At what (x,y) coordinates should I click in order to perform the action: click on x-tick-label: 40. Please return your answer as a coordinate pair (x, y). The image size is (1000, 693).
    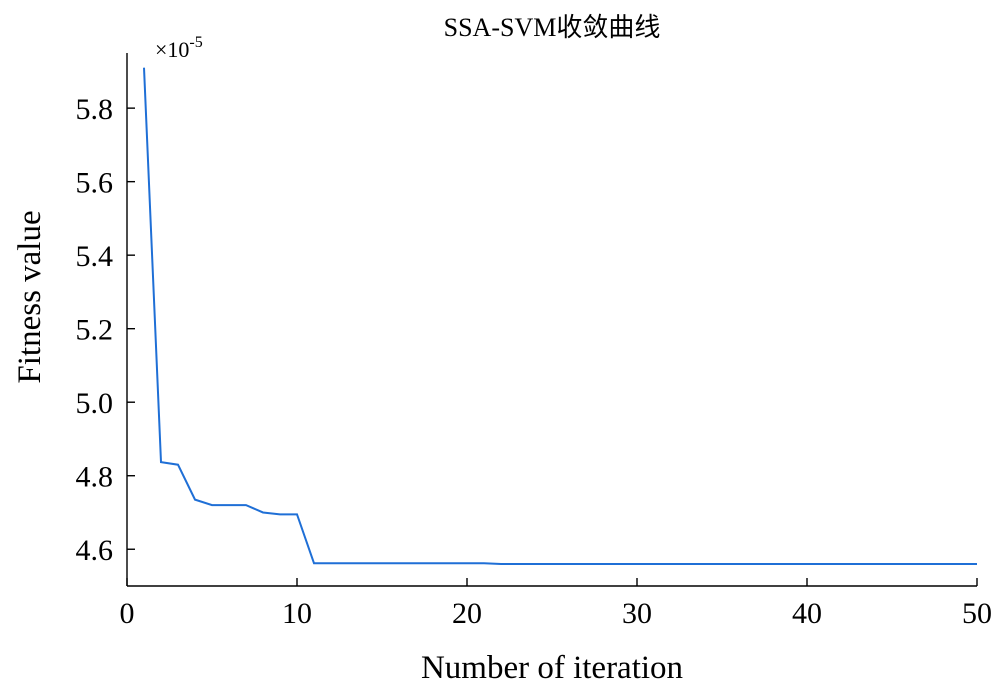
    Looking at the image, I should click on (807, 613).